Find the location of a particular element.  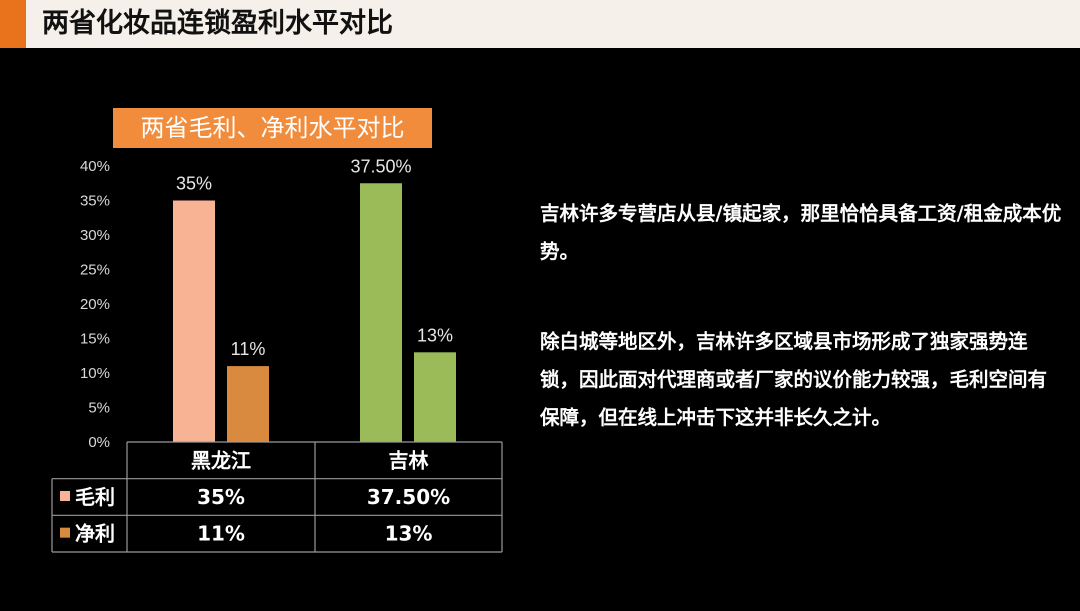

legend-key-净利 is located at coordinates (65, 532).